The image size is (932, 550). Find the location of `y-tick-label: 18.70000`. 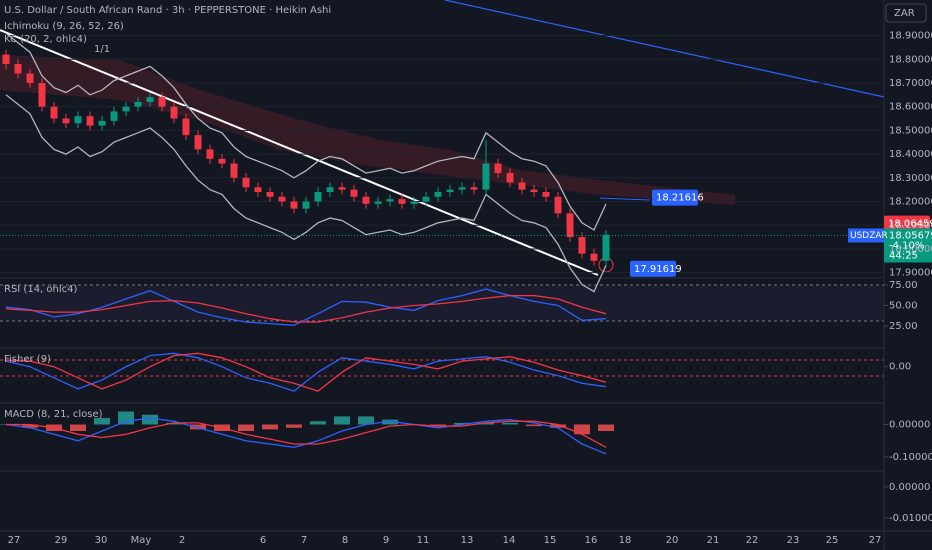

y-tick-label: 18.70000 is located at coordinates (910, 83).